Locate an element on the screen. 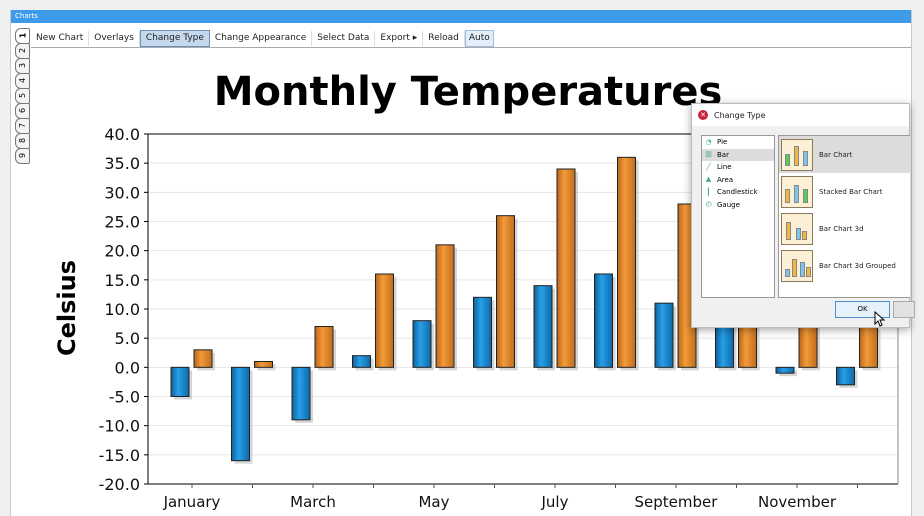 The width and height of the screenshot is (924, 516). y-tick-label: -20.0 is located at coordinates (119, 484).